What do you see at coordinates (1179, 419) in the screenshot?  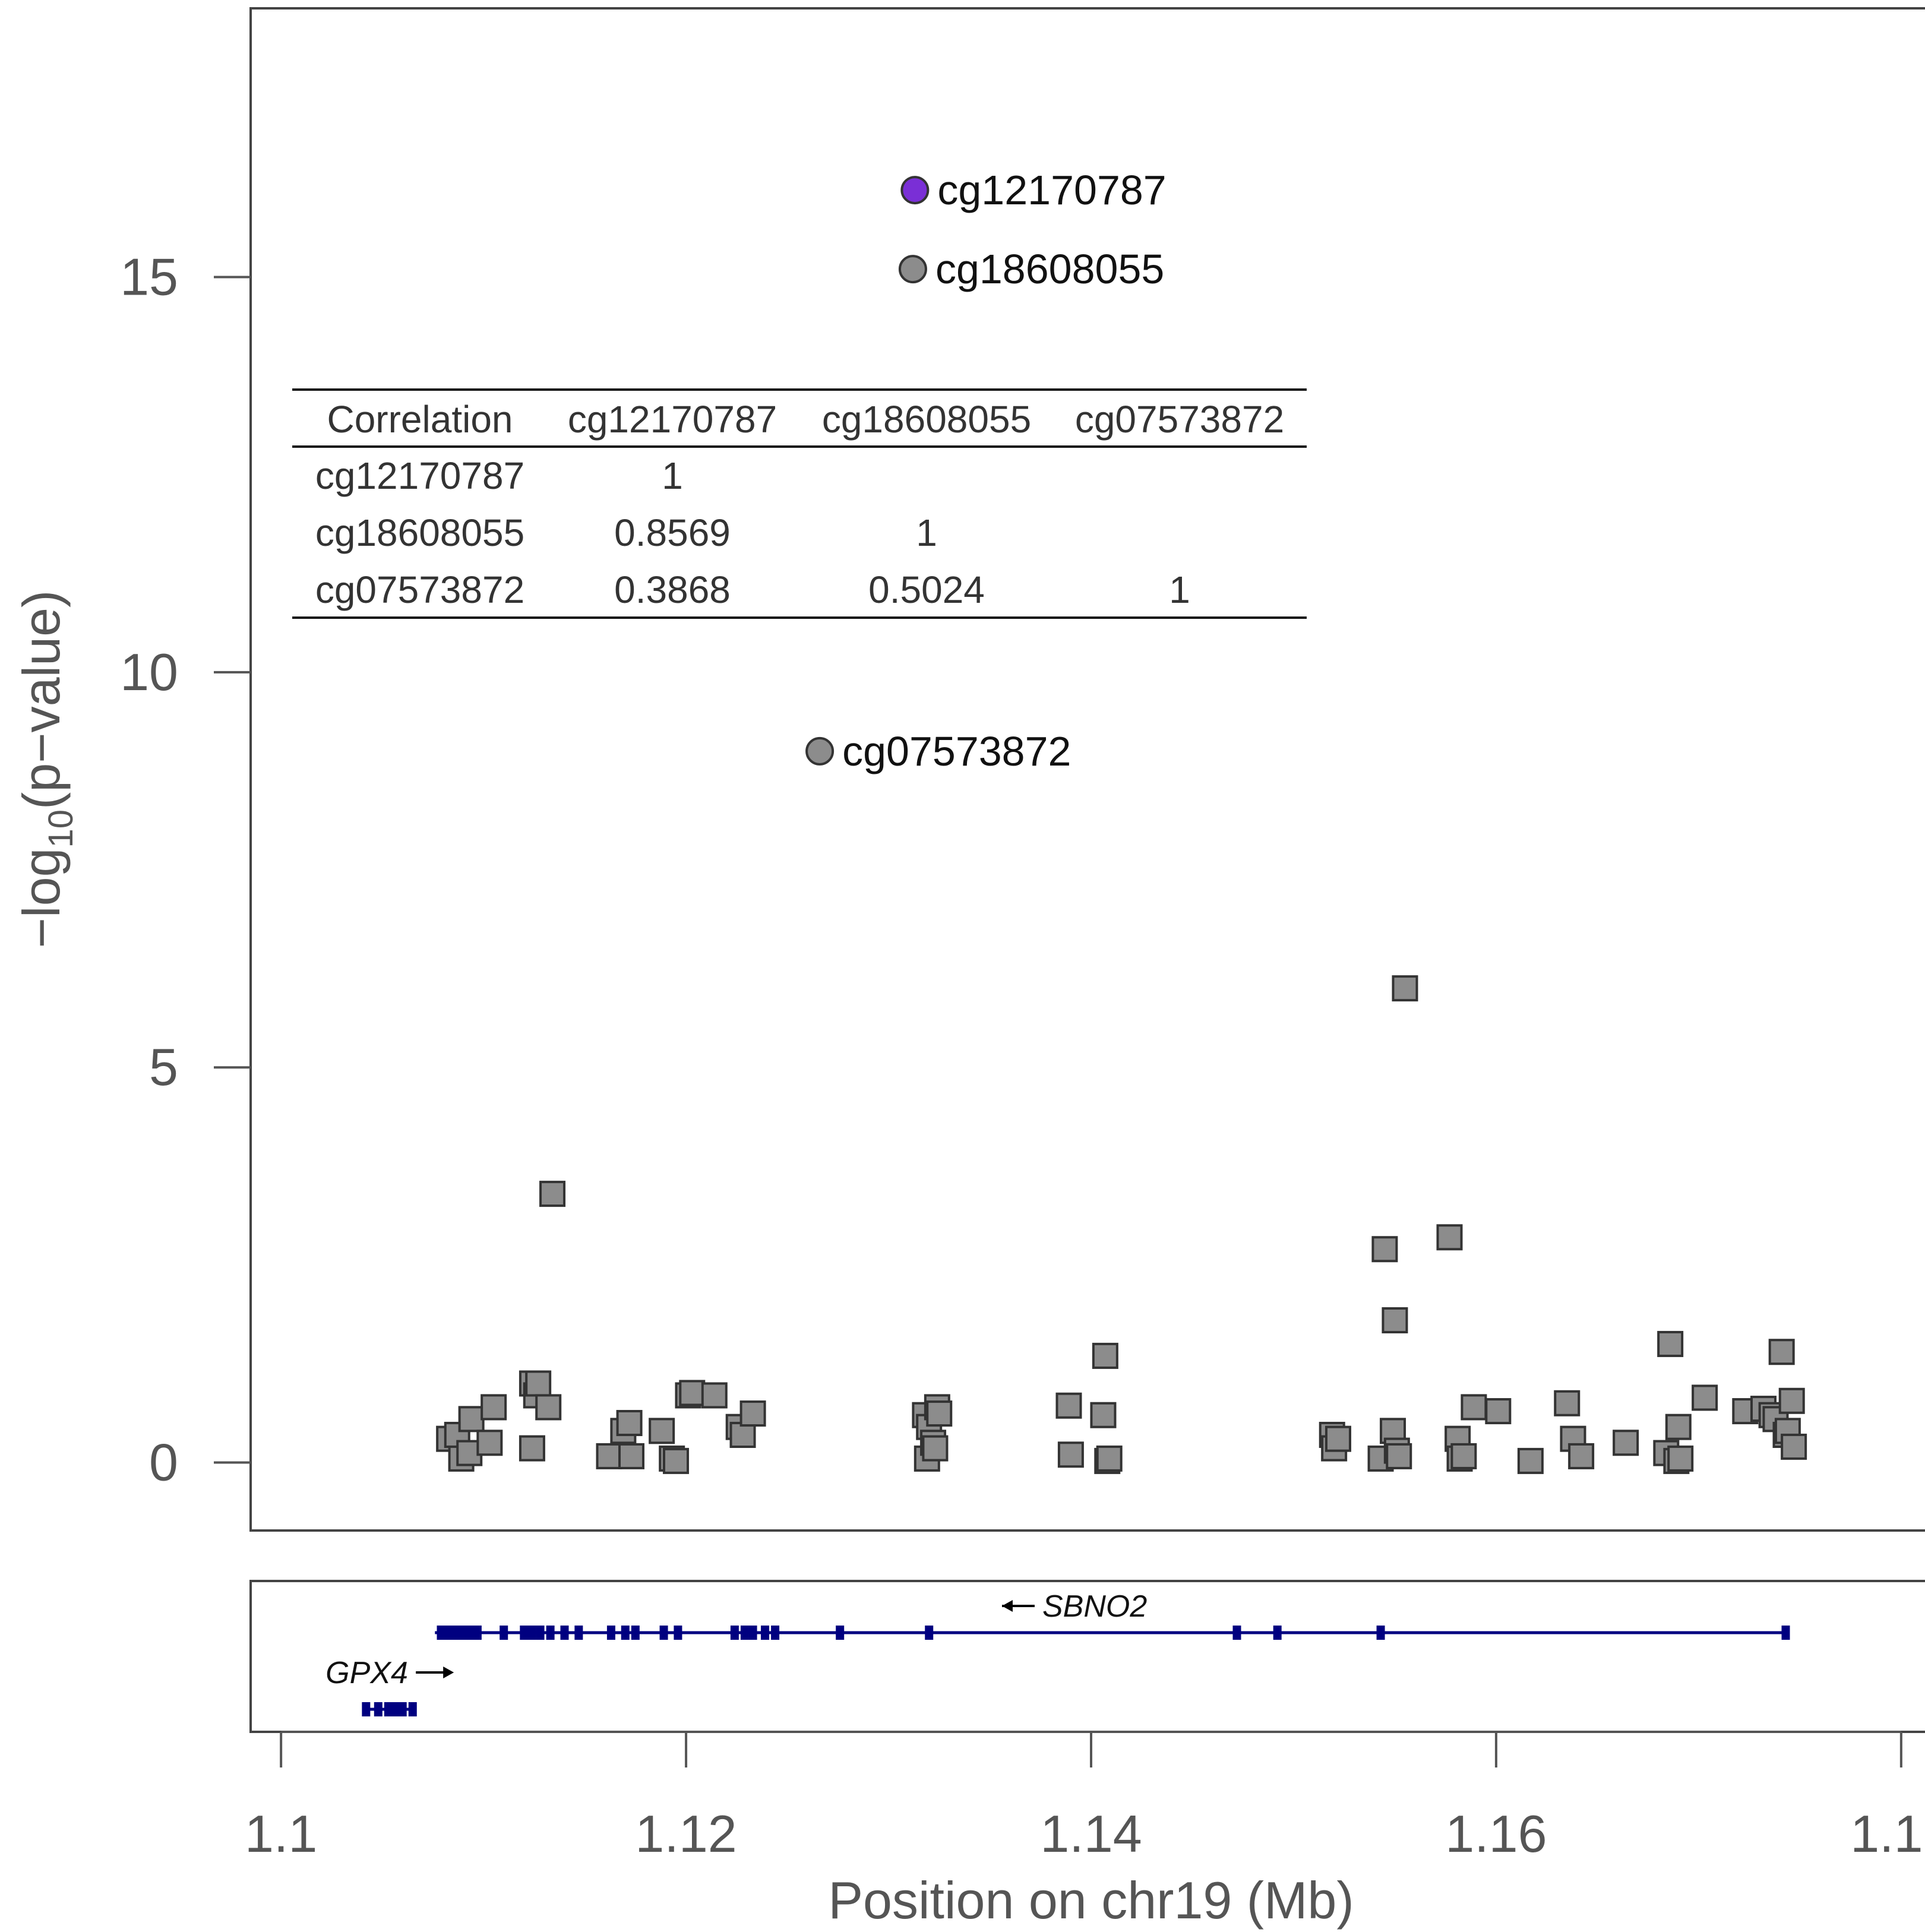 I see `table-header-cell: cg07573872` at bounding box center [1179, 419].